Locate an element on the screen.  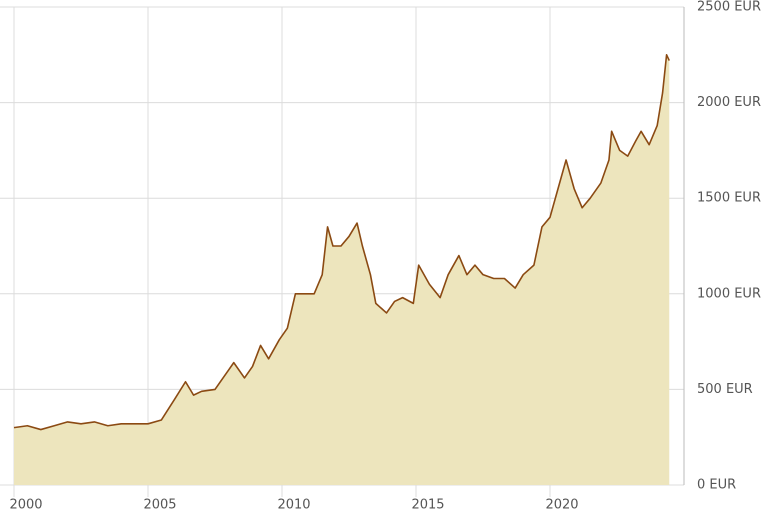
y-tick-label: 500 EUR is located at coordinates (725, 389).